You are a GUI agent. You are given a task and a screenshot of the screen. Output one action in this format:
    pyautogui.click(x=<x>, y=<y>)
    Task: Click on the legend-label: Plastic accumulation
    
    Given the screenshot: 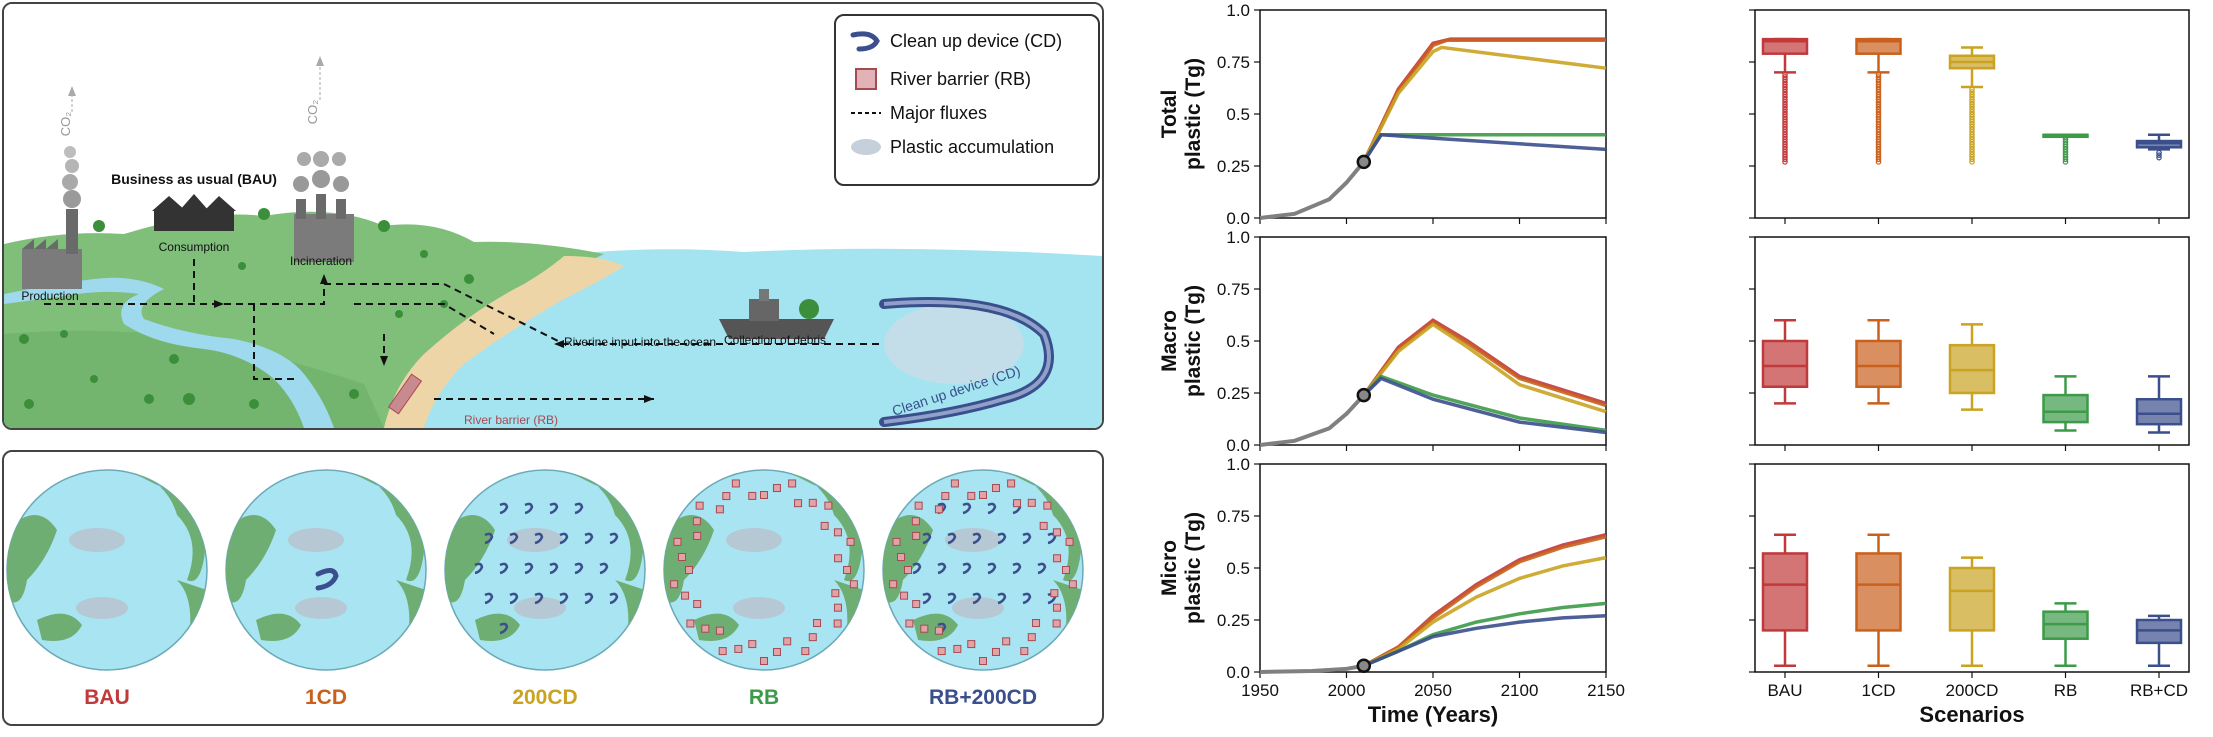 What is the action you would take?
    pyautogui.click(x=972, y=146)
    